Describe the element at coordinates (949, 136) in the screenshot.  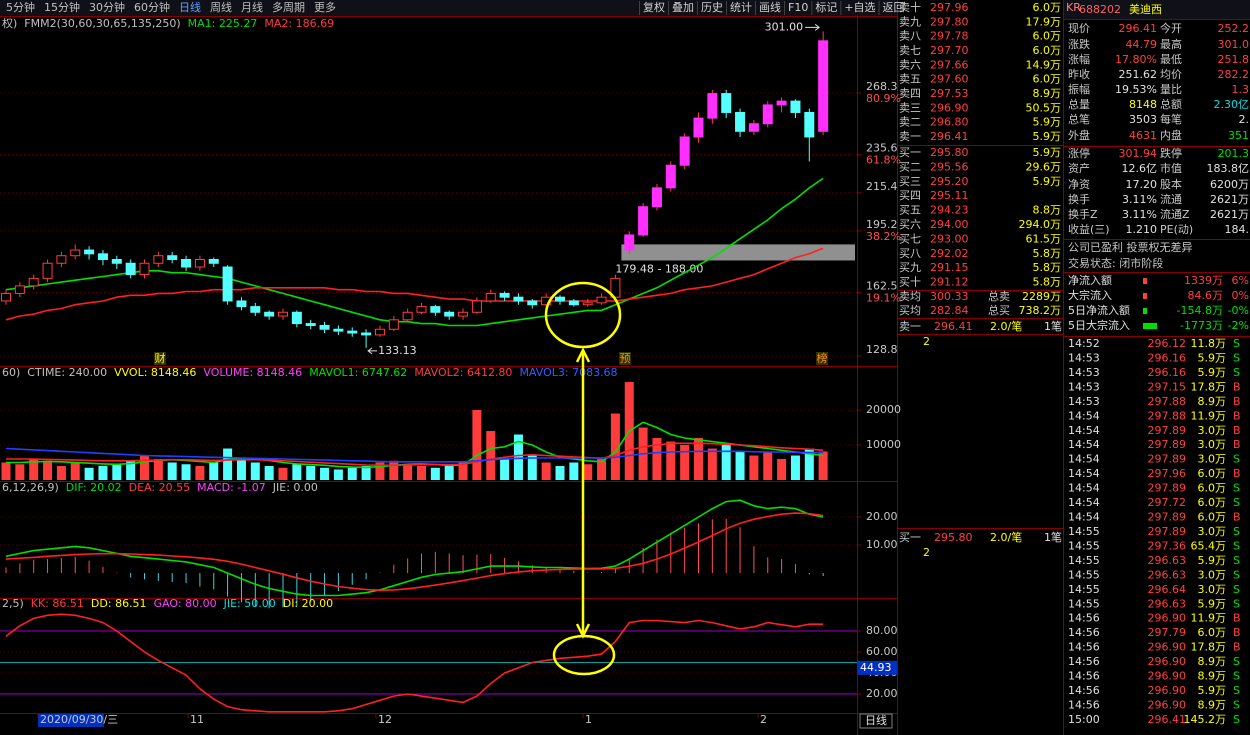
I see `book-price: 296.41` at that location.